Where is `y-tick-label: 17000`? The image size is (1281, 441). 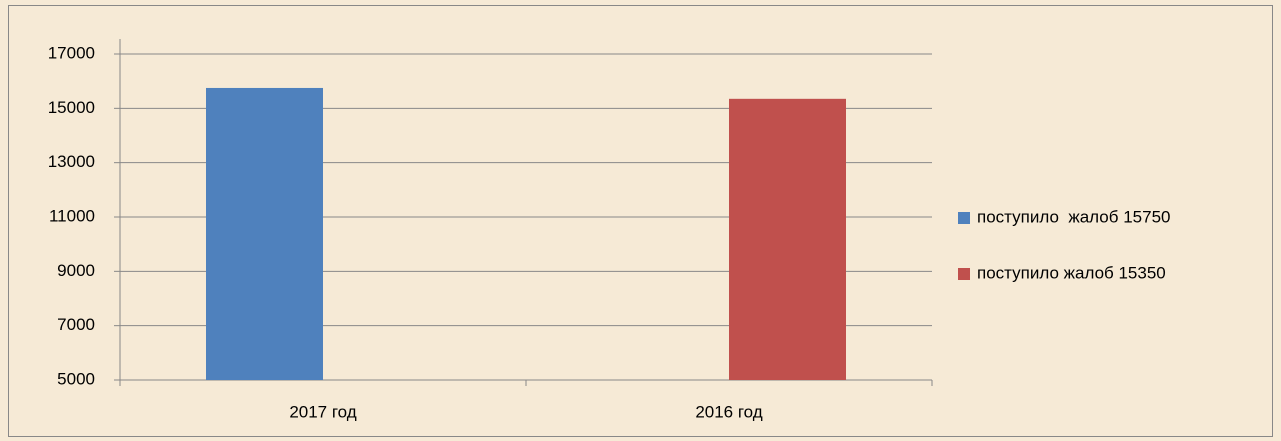 y-tick-label: 17000 is located at coordinates (71, 52).